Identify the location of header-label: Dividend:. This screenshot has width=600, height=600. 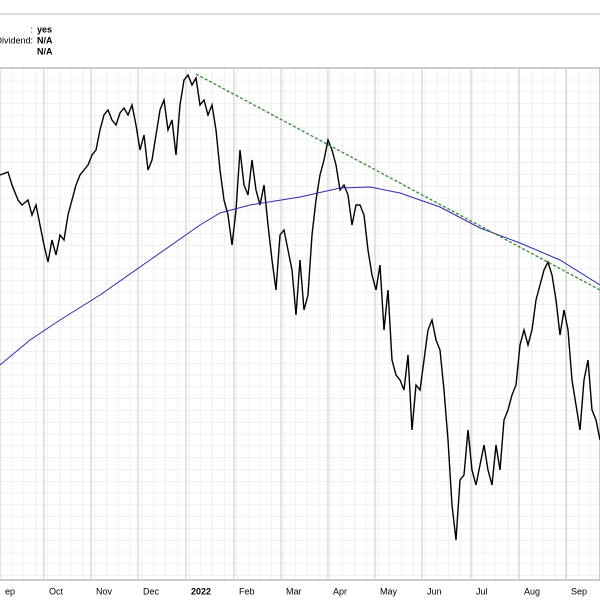
(16, 40).